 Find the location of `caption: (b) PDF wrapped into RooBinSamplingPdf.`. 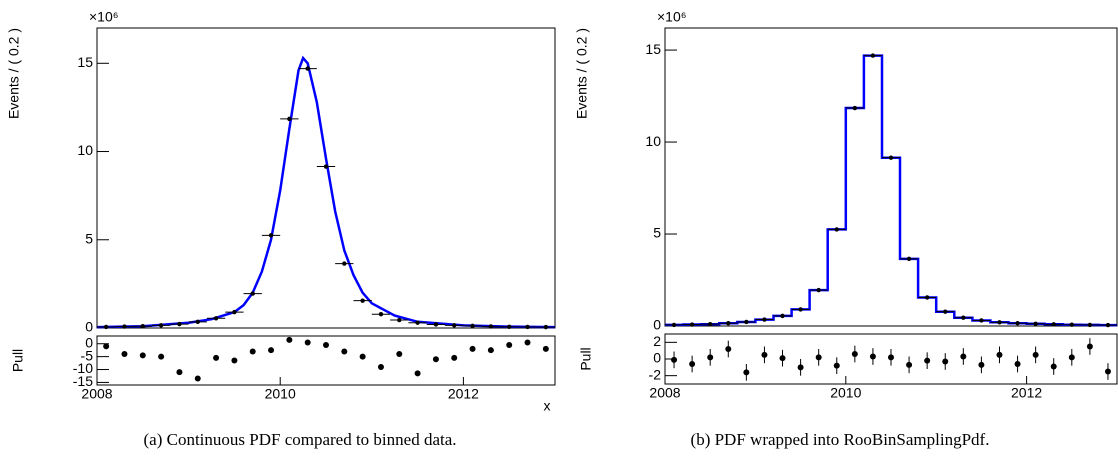

caption: (b) PDF wrapped into RooBinSamplingPdf. is located at coordinates (840, 439).